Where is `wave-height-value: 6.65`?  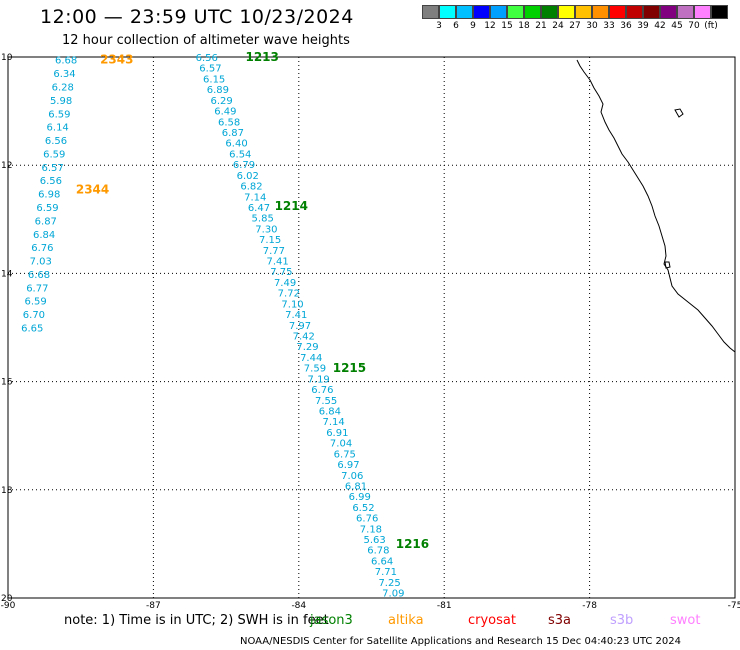 wave-height-value: 6.65 is located at coordinates (32, 329).